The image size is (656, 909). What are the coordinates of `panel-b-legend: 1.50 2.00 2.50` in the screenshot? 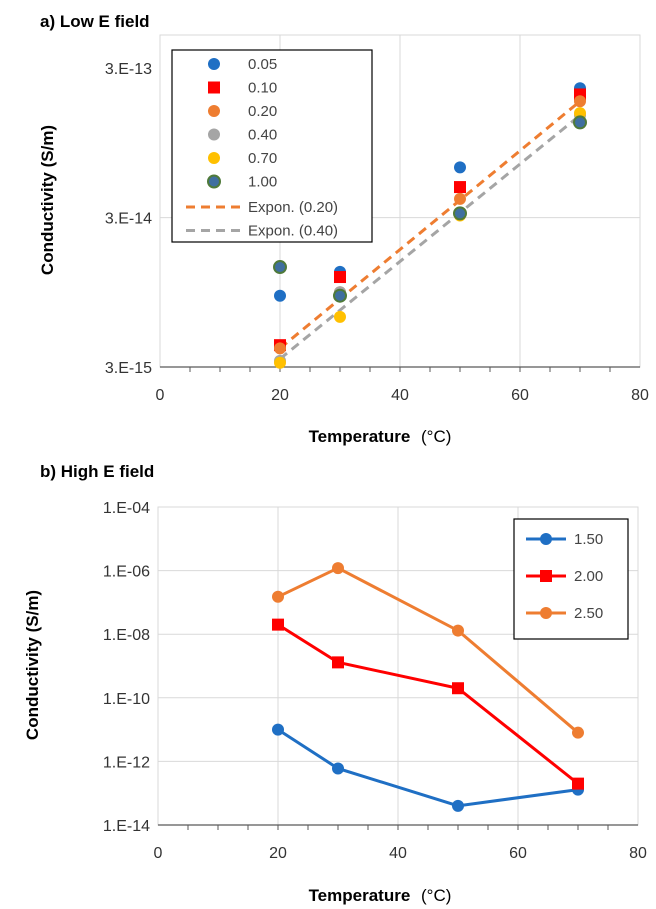 It's located at (571, 579).